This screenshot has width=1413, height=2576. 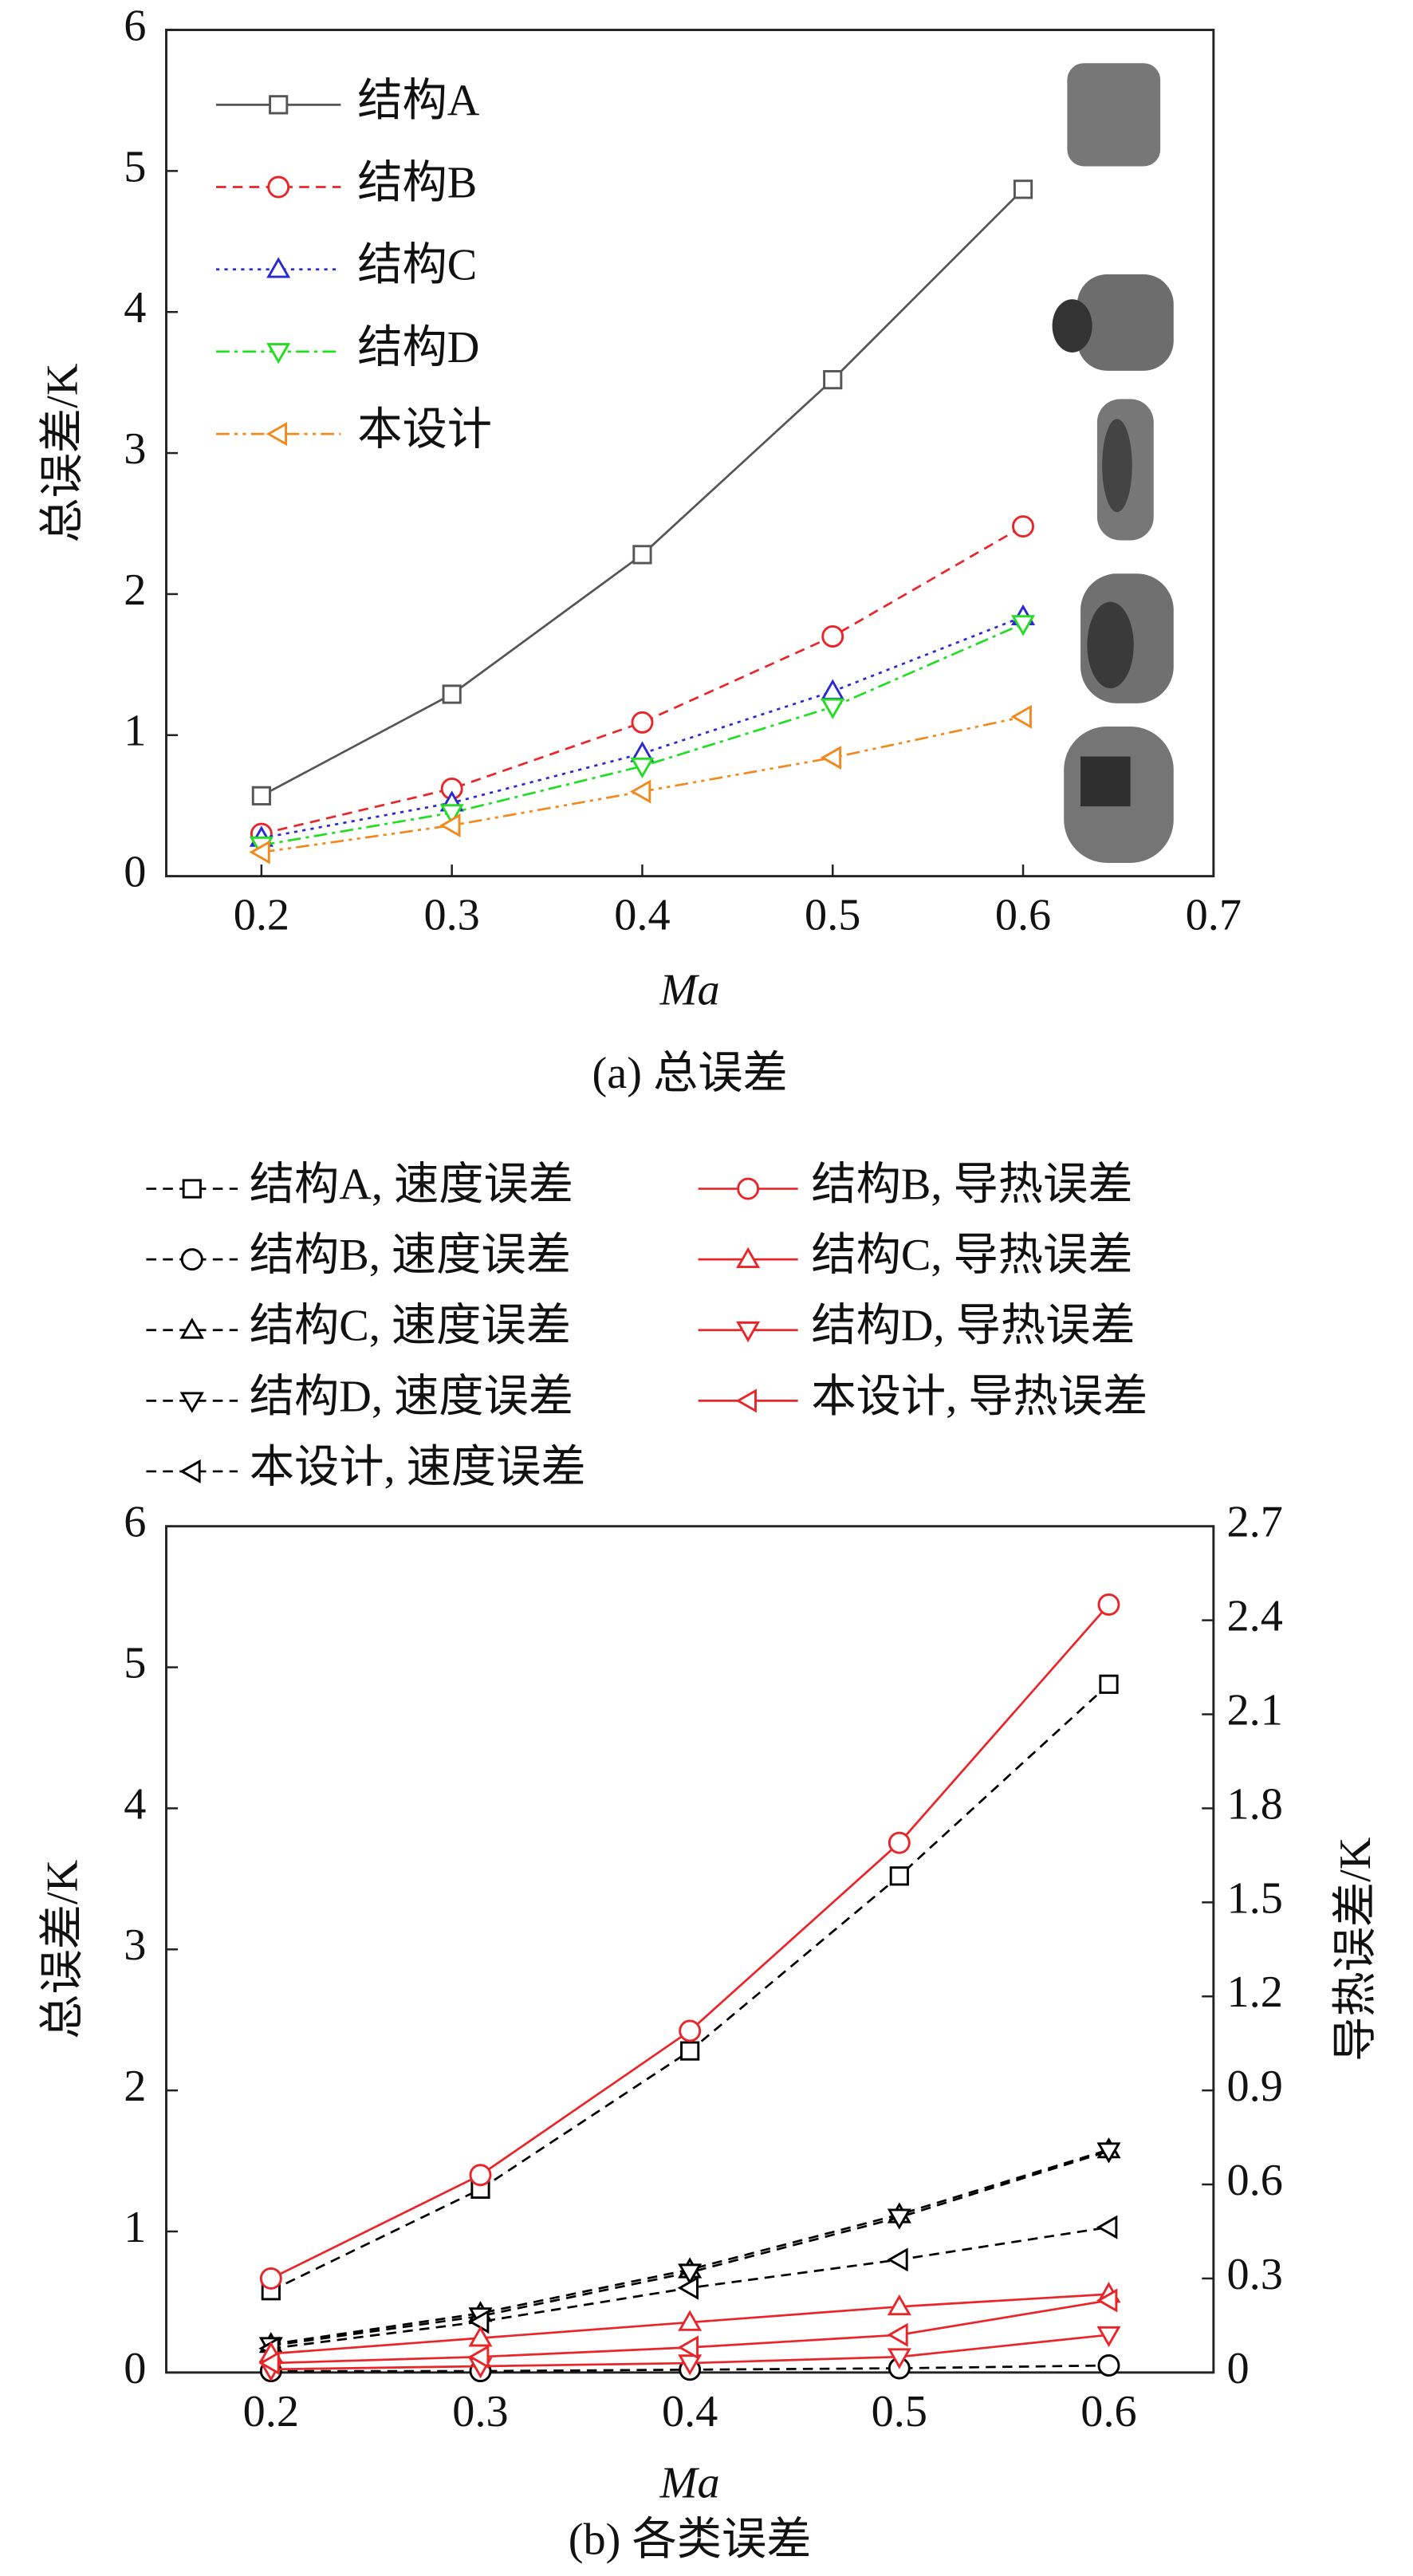 What do you see at coordinates (1214, 915) in the screenshot?
I see `x-tick-label: 0.7` at bounding box center [1214, 915].